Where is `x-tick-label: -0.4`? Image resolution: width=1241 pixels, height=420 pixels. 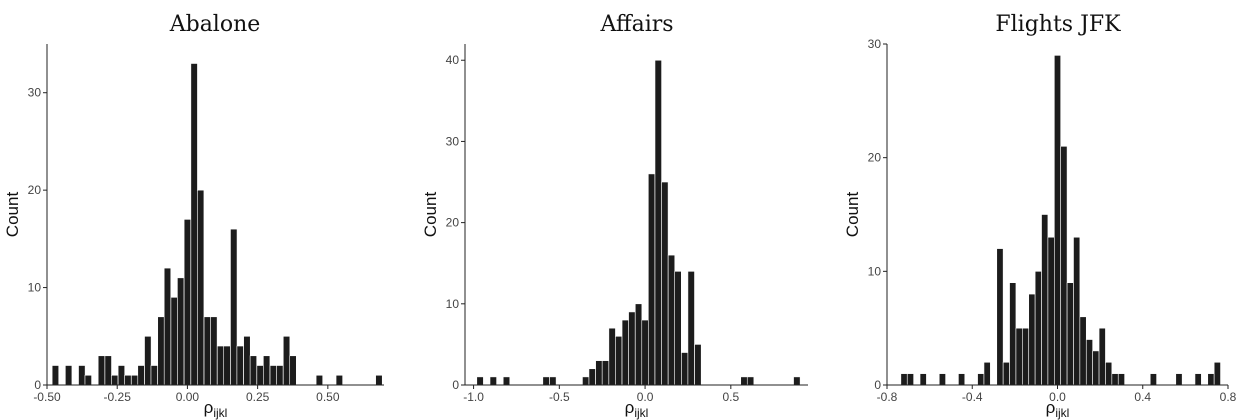
x-tick-label: -0.4 is located at coordinates (972, 397).